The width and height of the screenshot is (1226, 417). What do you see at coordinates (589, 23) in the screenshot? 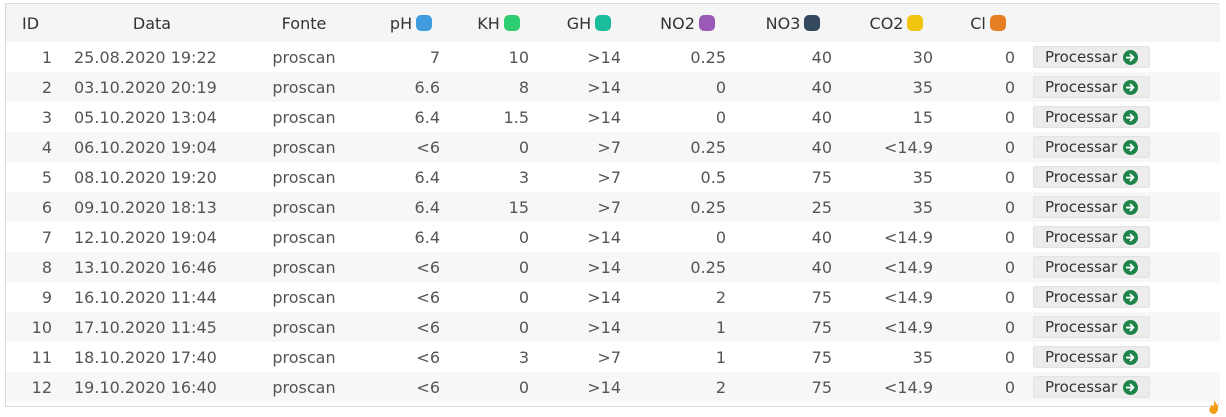
I see `column-header-gh: GH` at bounding box center [589, 23].